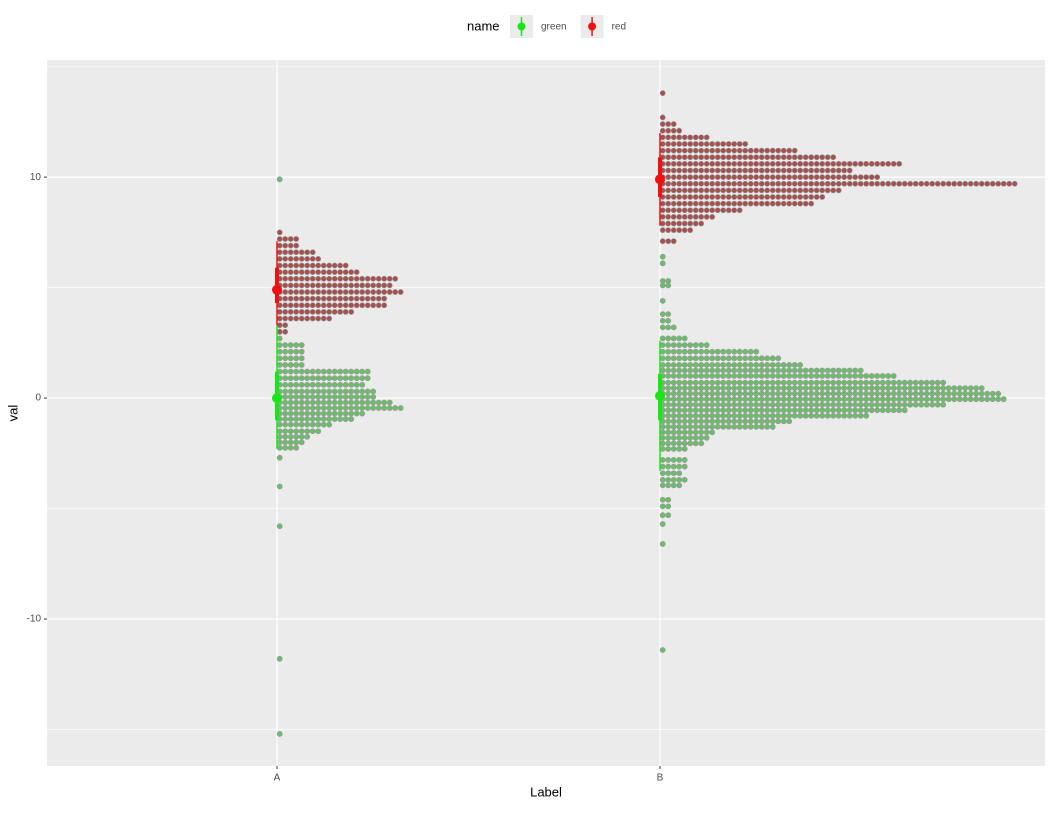 This screenshot has width=1052, height=813. I want to click on mean-point, so click(277, 398).